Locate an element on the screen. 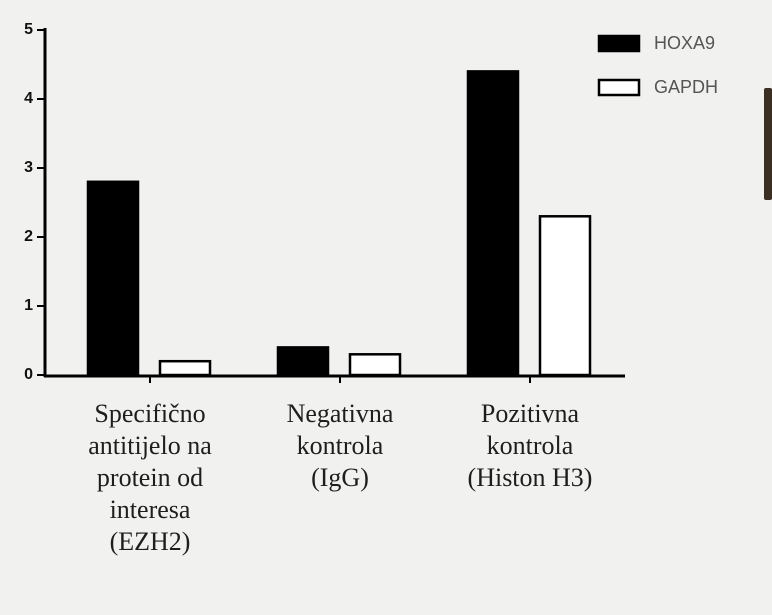  legend-label: HOXA9 is located at coordinates (684, 43).